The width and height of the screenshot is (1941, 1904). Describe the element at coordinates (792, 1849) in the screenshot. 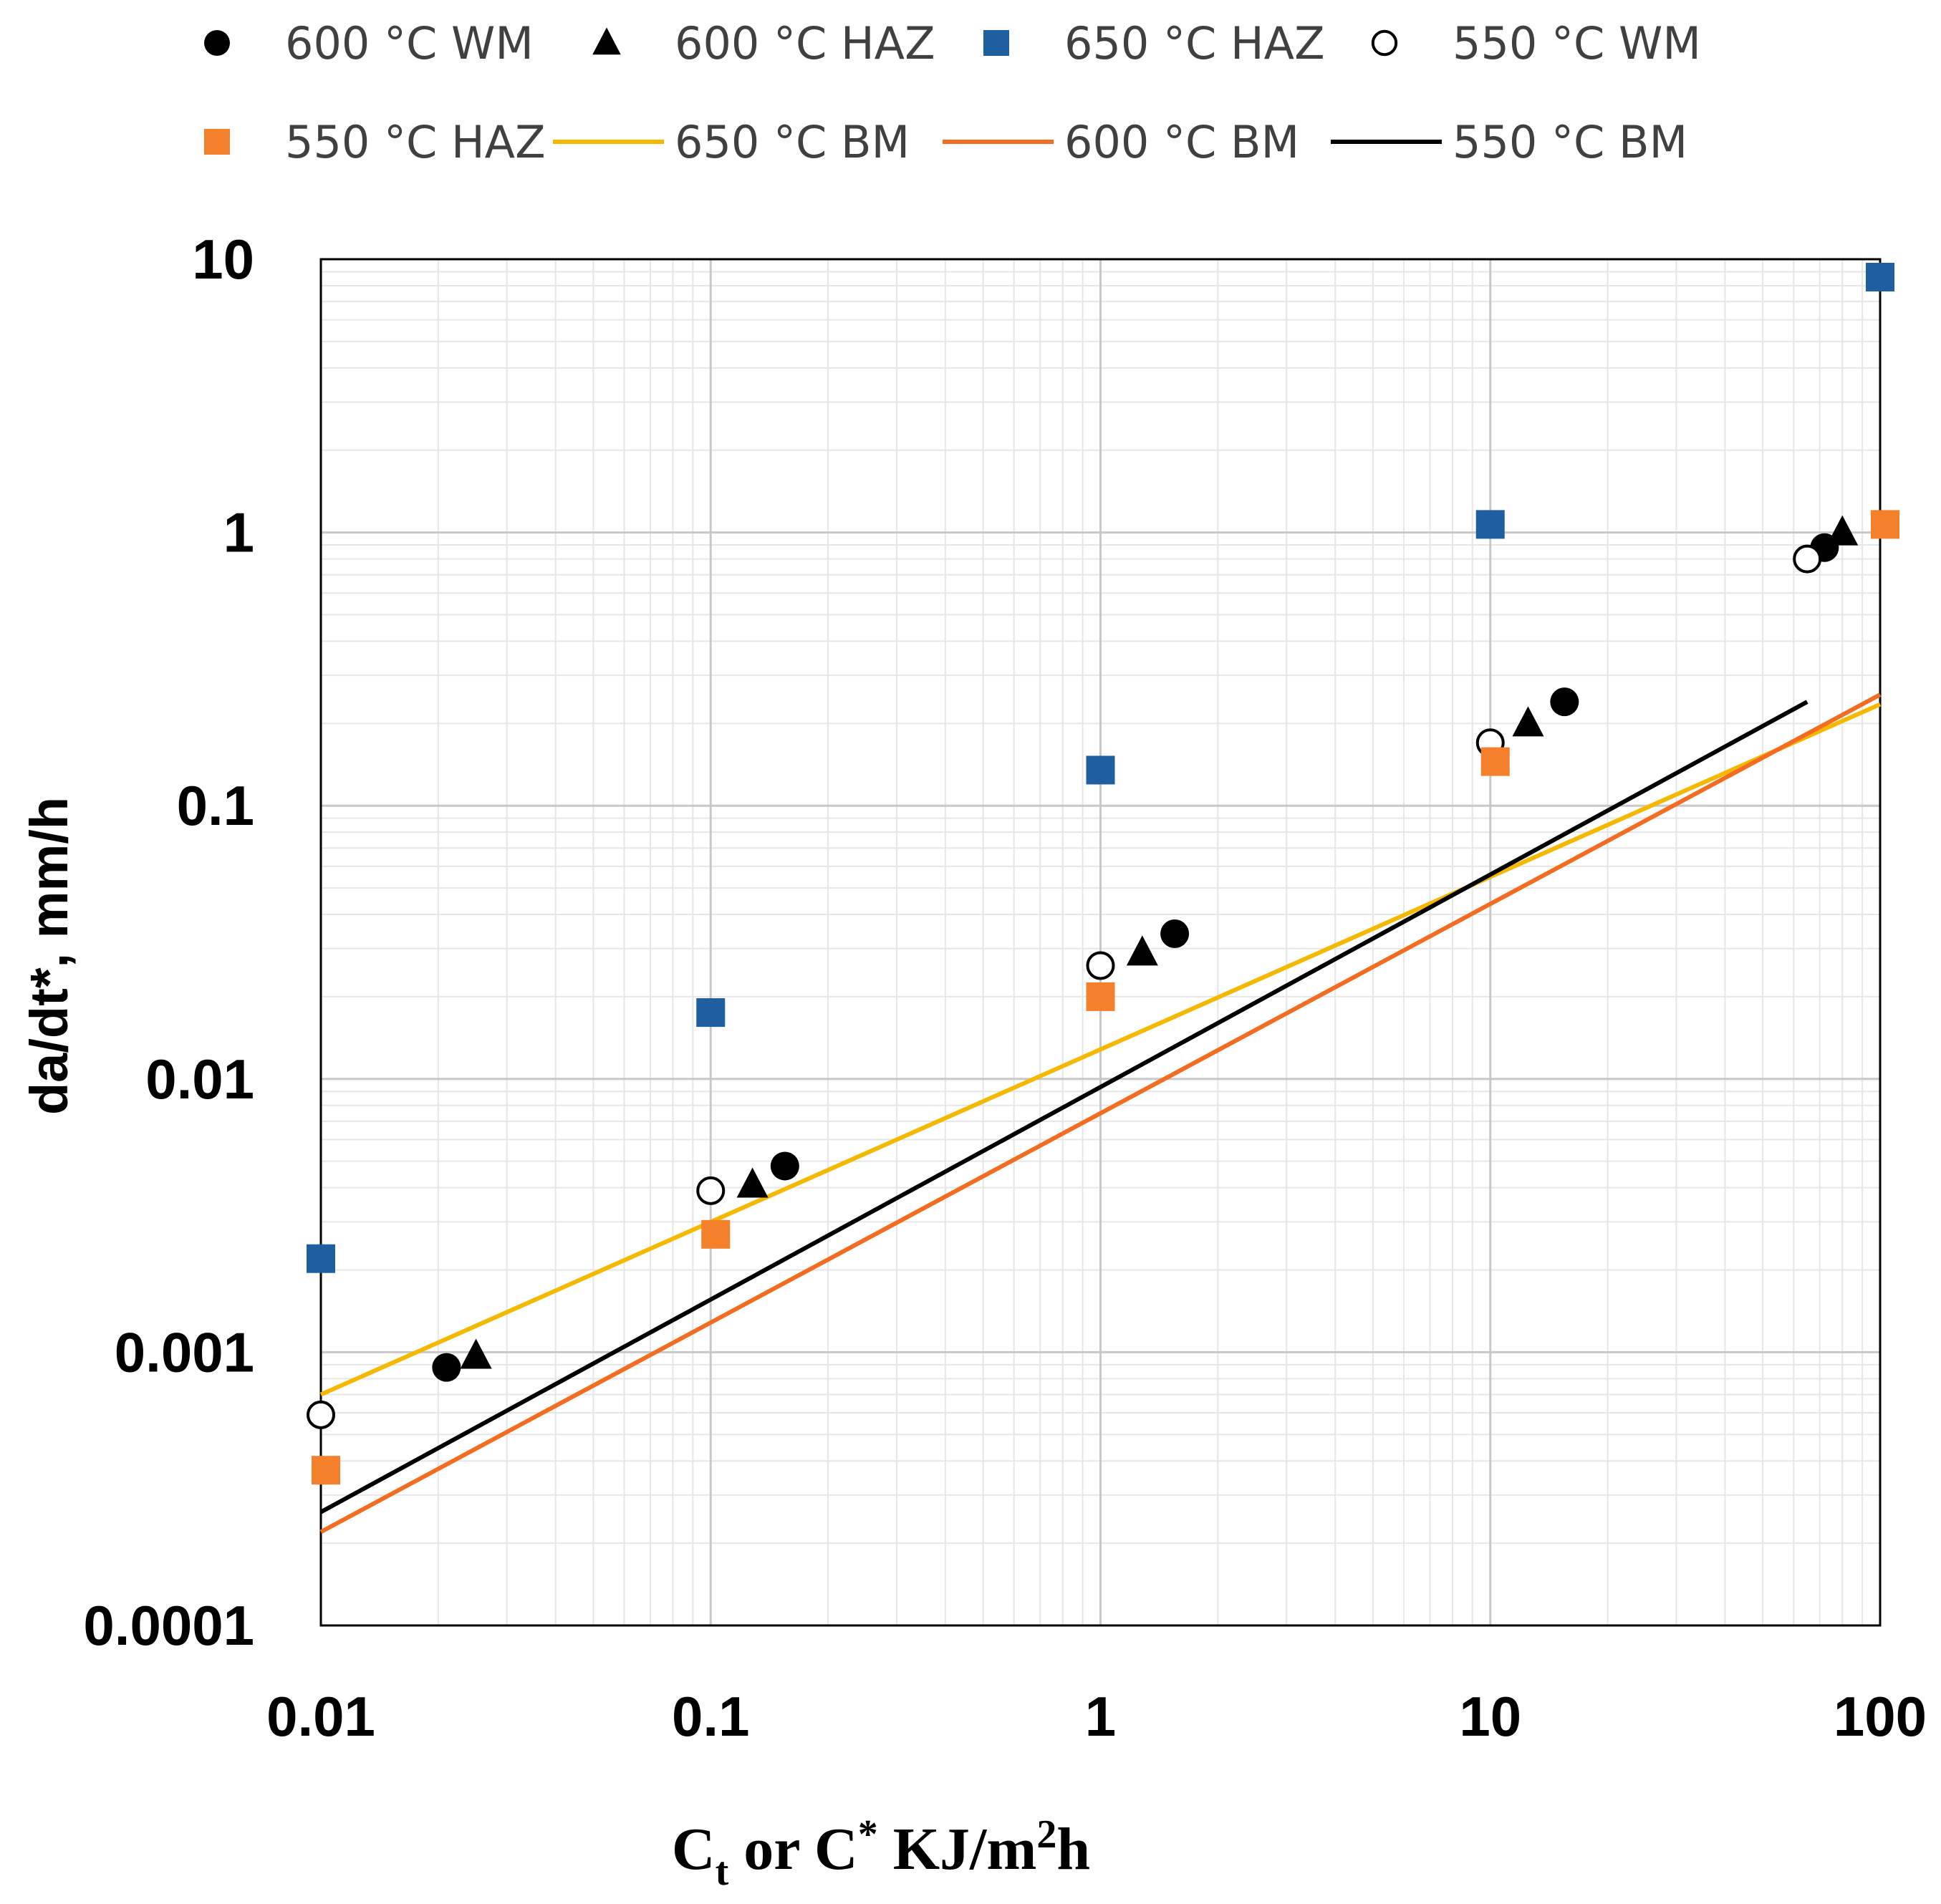

I see `x-title-mid: or C` at that location.